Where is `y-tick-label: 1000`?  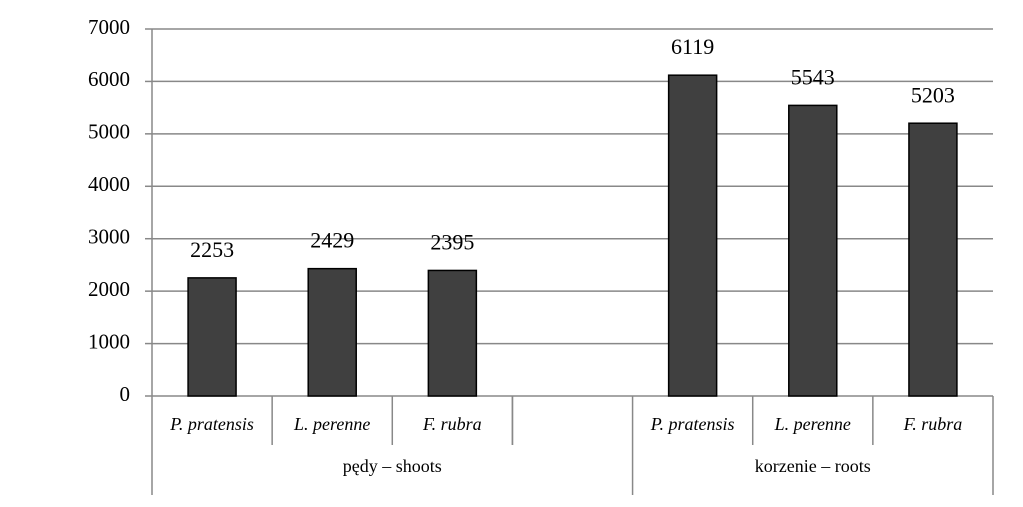
y-tick-label: 1000 is located at coordinates (109, 341).